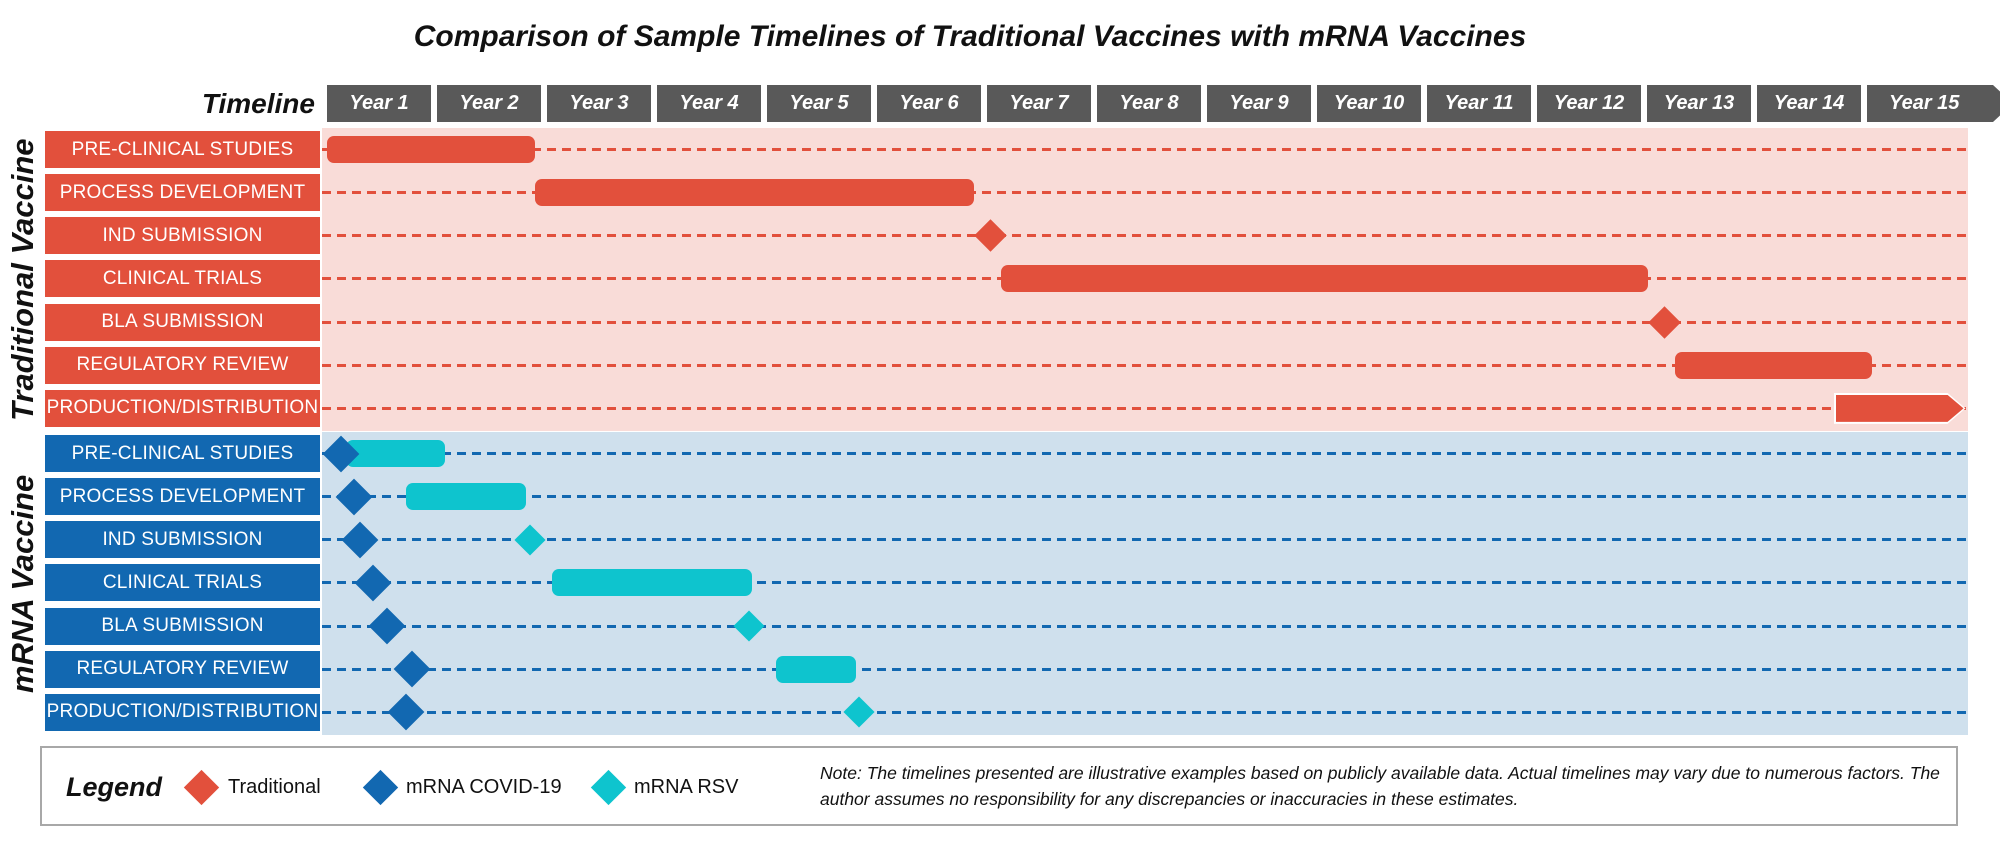 This screenshot has height=846, width=2000. Describe the element at coordinates (1589, 103) in the screenshot. I see `year-header-cell: Year 12` at that location.